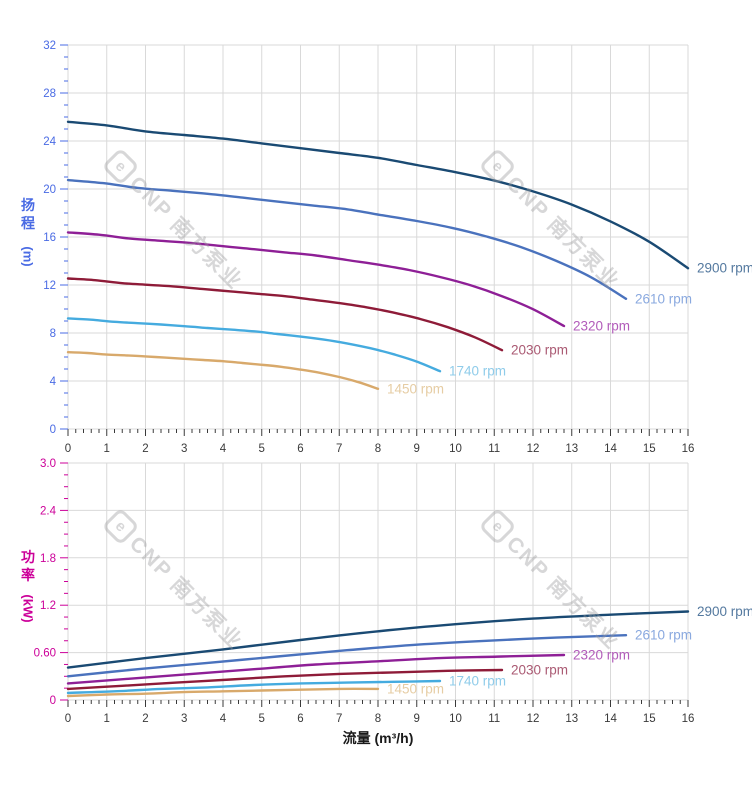 The height and width of the screenshot is (797, 752). I want to click on y-tick-label: 0.60, so click(45, 654).